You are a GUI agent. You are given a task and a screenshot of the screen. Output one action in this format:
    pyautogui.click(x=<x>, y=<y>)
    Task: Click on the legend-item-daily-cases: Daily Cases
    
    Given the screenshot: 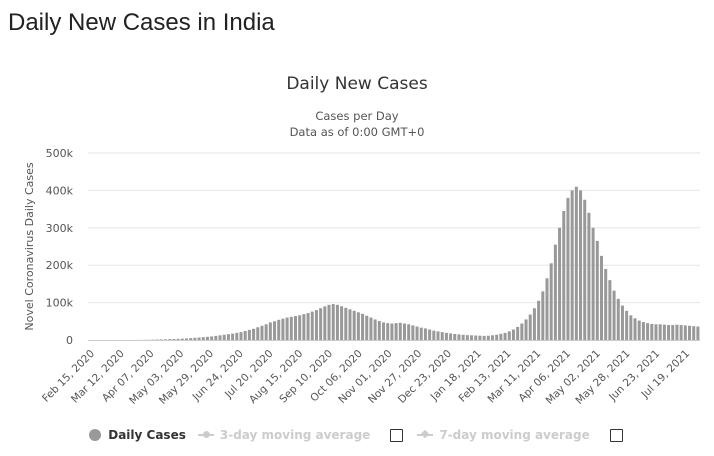 What is the action you would take?
    pyautogui.click(x=137, y=435)
    